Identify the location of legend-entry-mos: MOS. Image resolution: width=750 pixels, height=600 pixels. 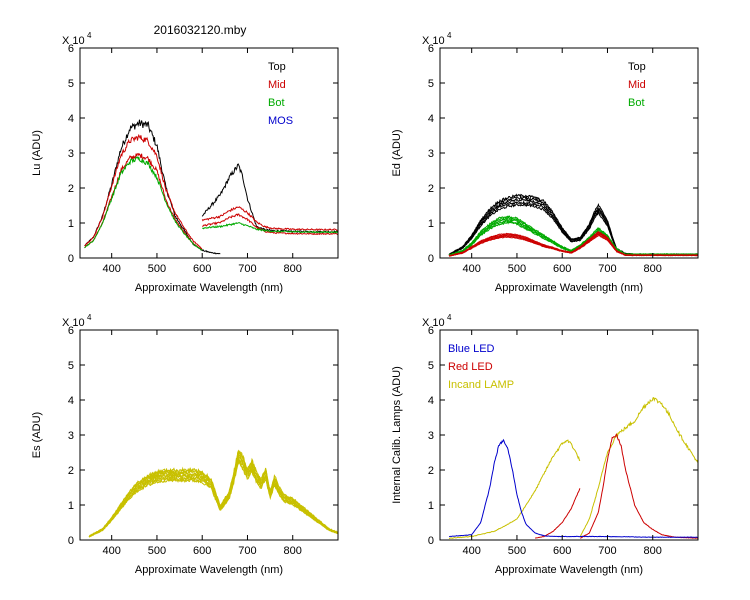
(280, 121).